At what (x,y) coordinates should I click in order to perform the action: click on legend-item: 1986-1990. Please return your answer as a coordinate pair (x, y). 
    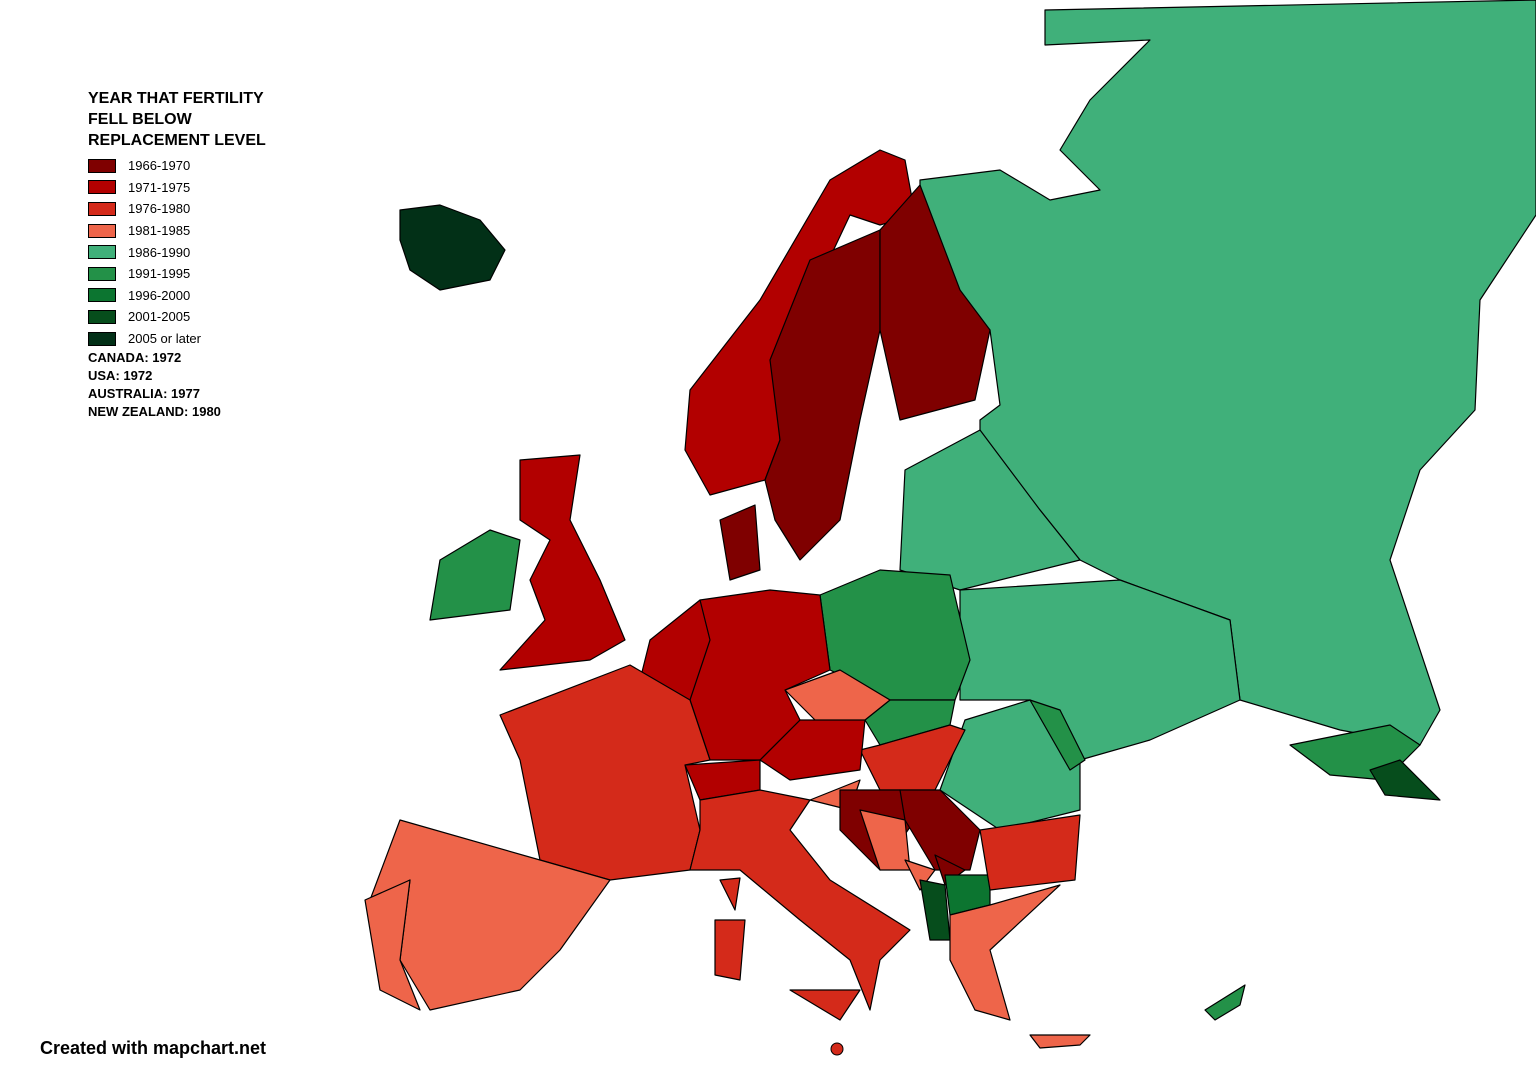
    Looking at the image, I should click on (198, 252).